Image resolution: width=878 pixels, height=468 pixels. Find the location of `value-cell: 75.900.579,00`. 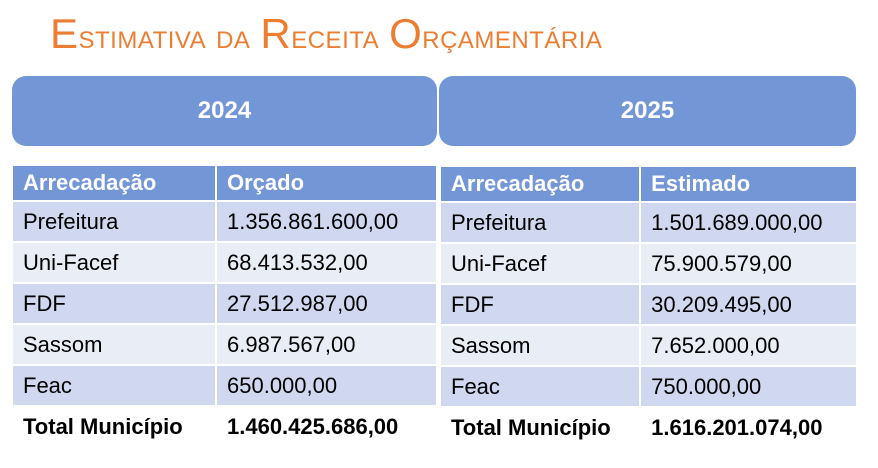

value-cell: 75.900.579,00 is located at coordinates (748, 263).